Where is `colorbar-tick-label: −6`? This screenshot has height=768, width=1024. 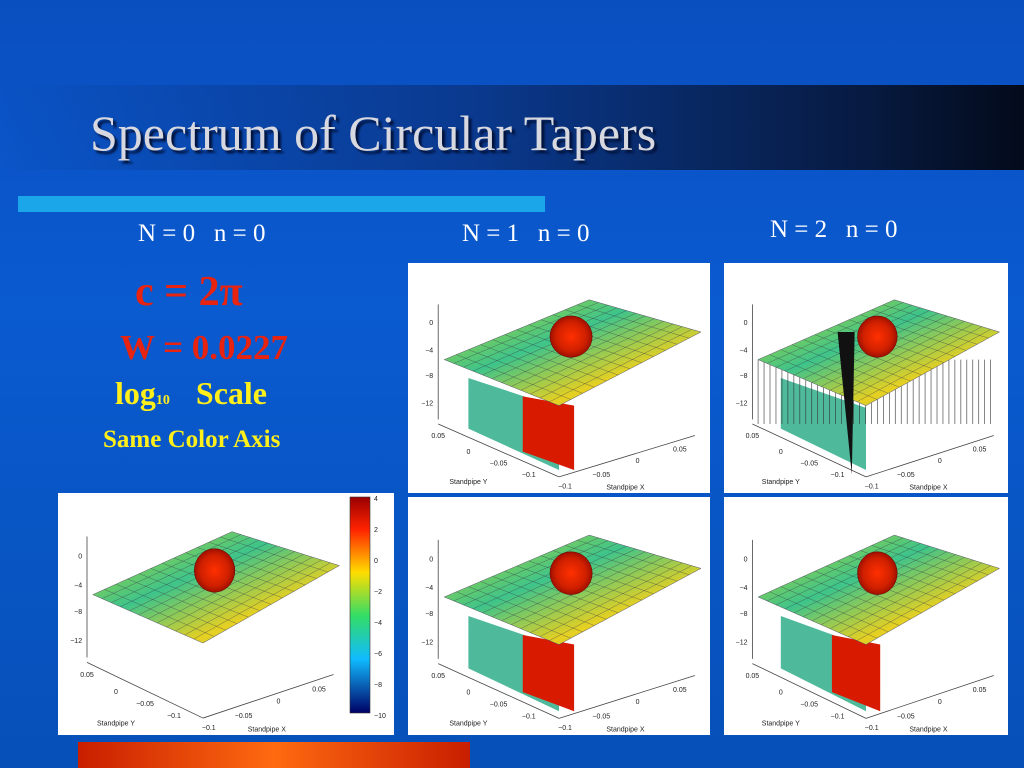
colorbar-tick-label: −6 is located at coordinates (378, 654).